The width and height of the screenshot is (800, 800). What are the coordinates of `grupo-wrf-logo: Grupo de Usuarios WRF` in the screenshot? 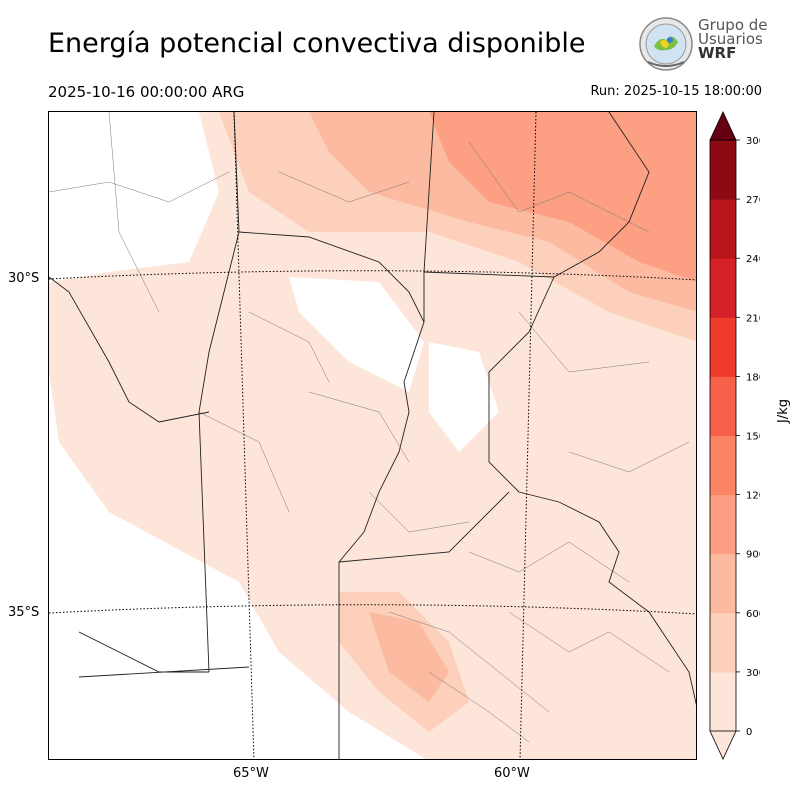 It's located at (703, 44).